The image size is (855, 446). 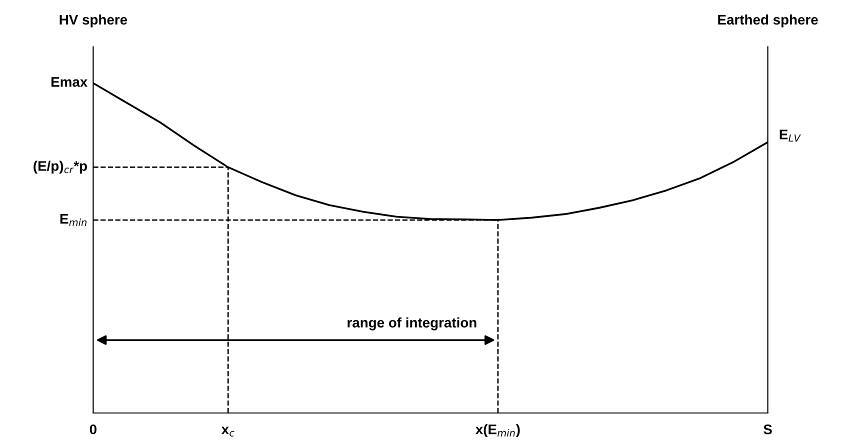 I want to click on x-tick-label: 0, so click(x=93, y=429).